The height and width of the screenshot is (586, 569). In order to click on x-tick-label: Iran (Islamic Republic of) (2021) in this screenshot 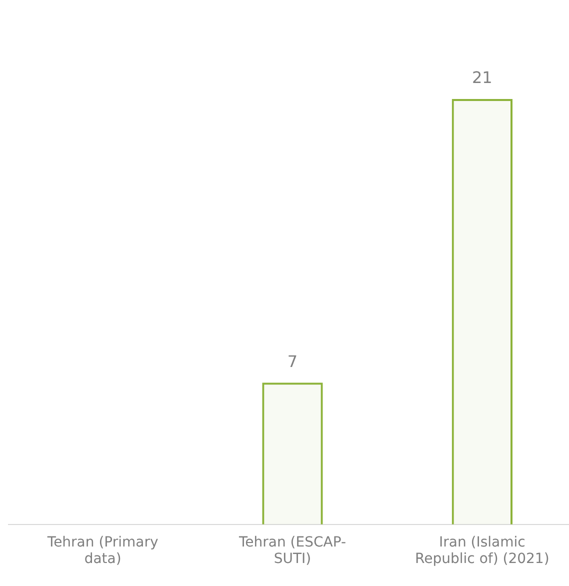, I will do `click(482, 551)`.